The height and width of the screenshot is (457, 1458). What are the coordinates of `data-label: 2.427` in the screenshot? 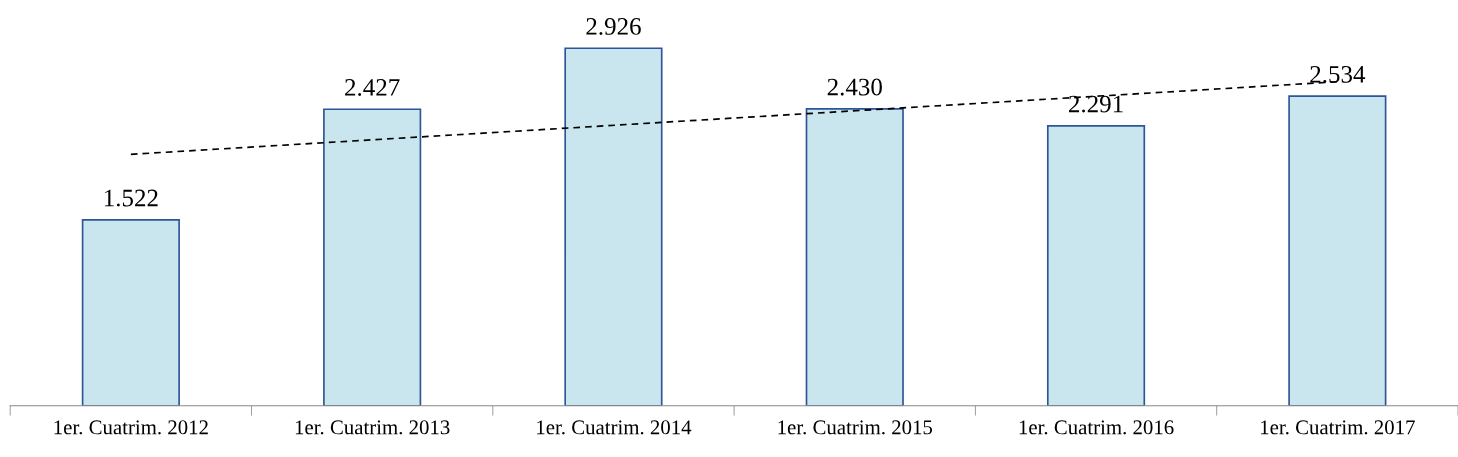 It's located at (372, 87).